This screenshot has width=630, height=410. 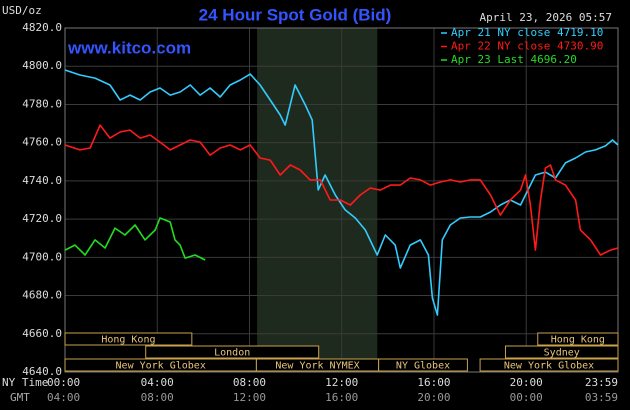 I want to click on y-tick-label: 4740.0, so click(x=42, y=180).